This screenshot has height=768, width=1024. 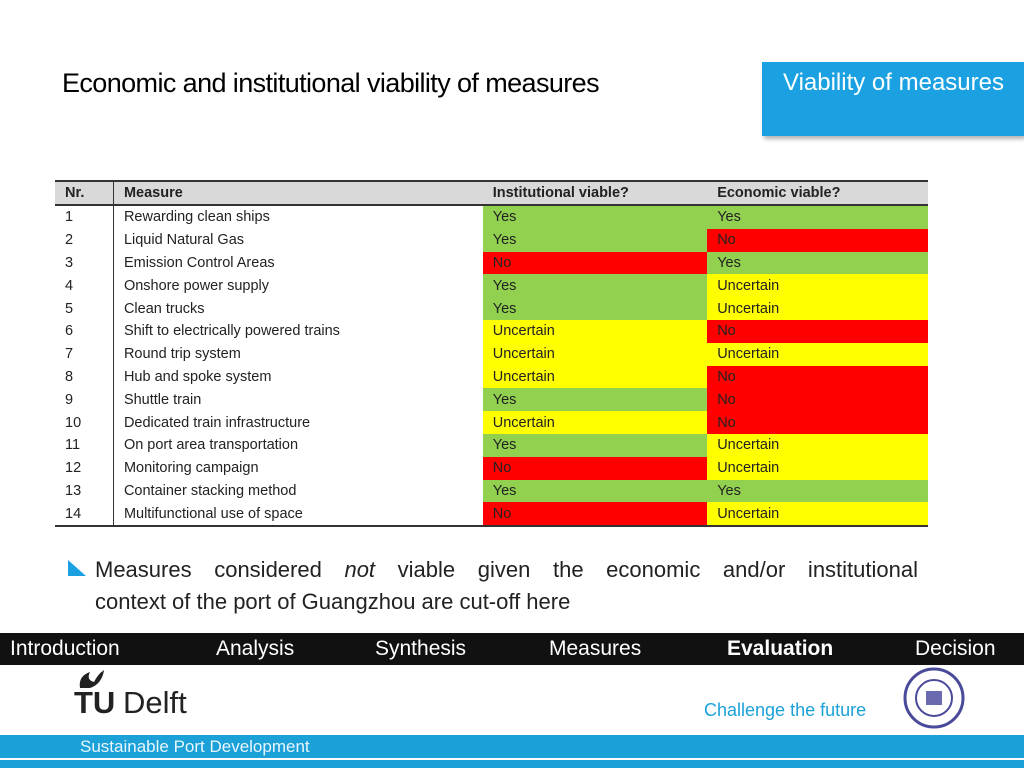 What do you see at coordinates (84, 193) in the screenshot?
I see `column-header: Nr.` at bounding box center [84, 193].